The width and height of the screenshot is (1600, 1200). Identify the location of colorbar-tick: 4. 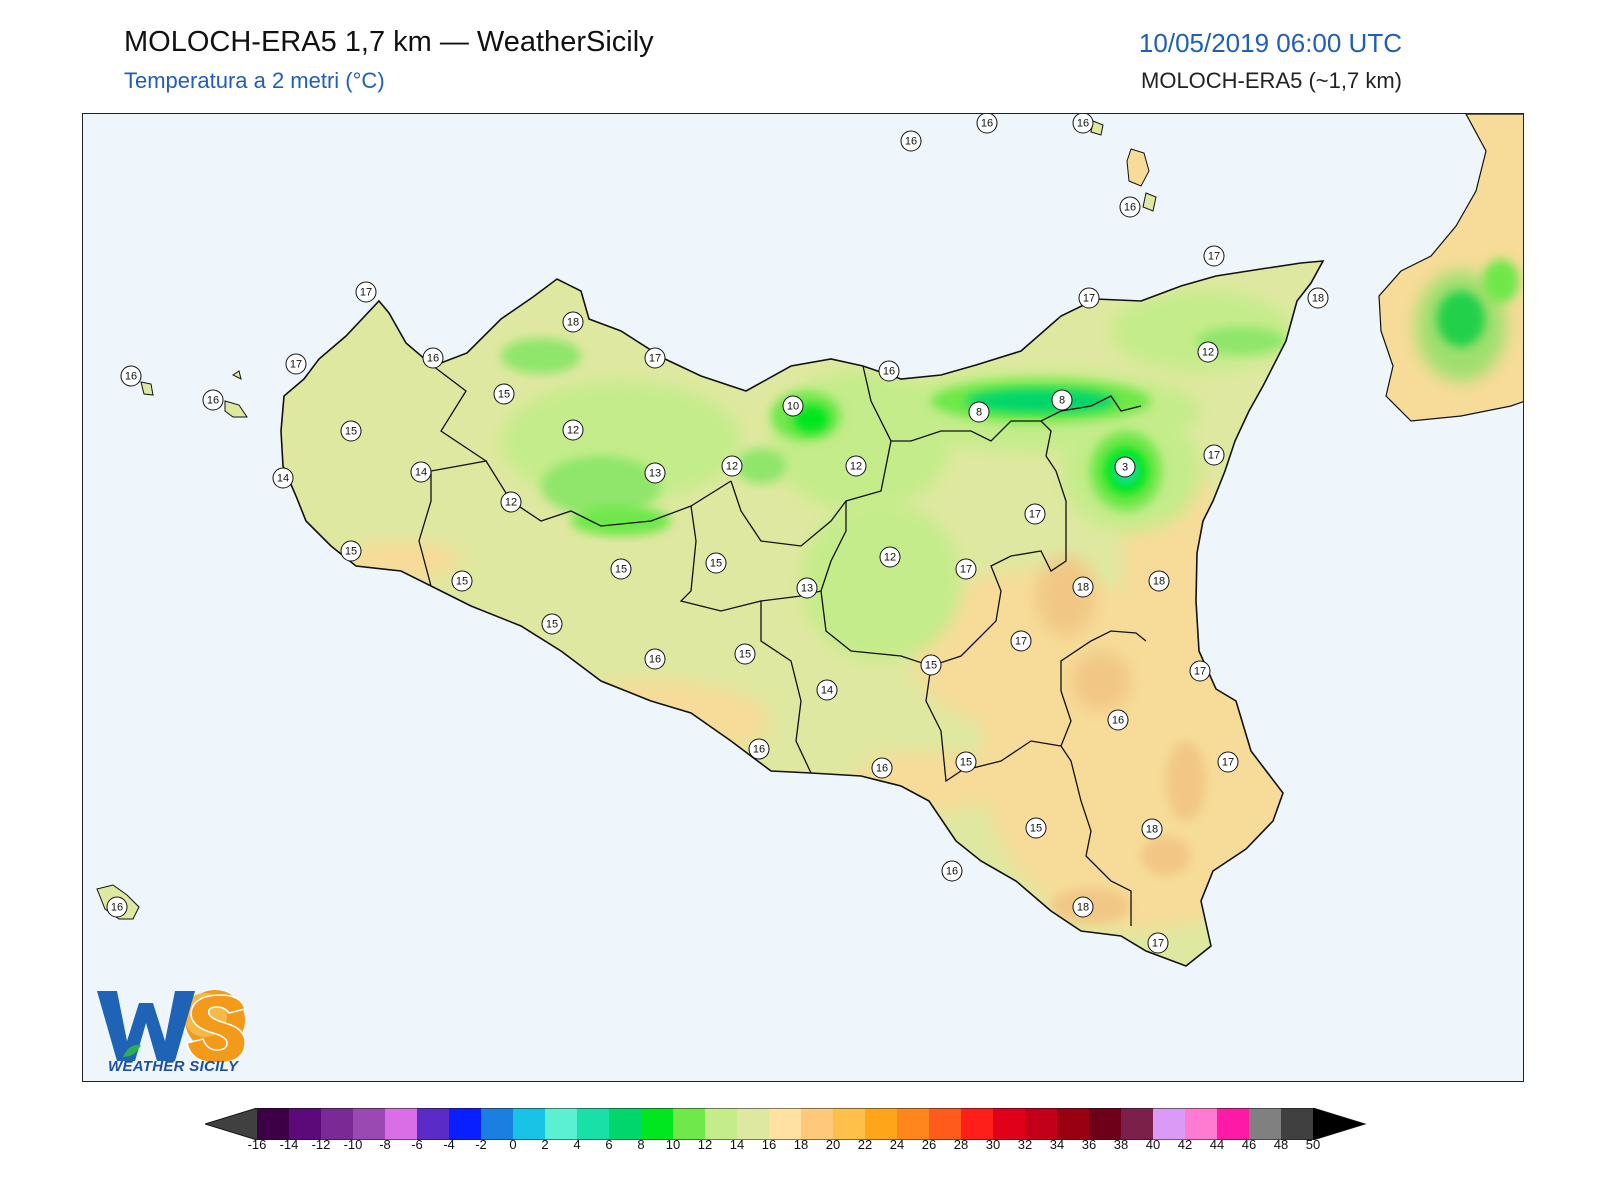
(577, 1144).